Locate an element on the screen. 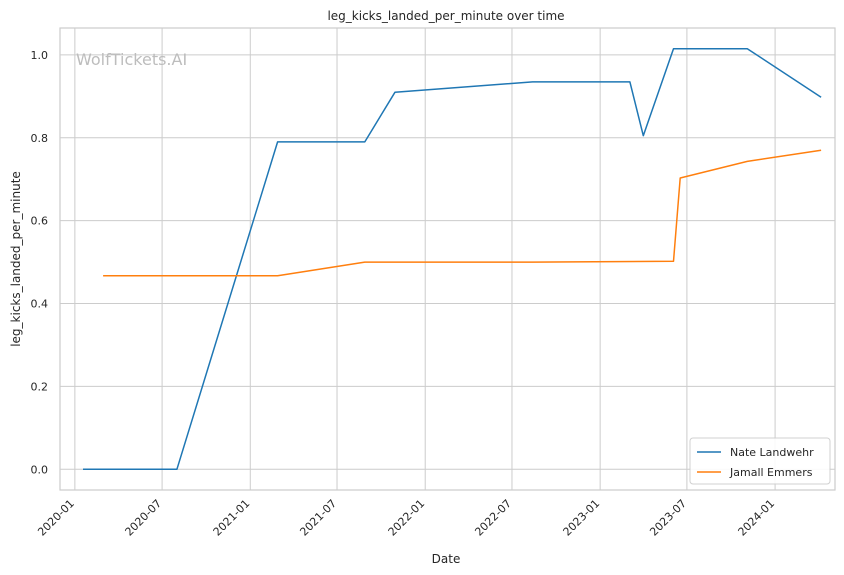  legend-box is located at coordinates (760, 461).